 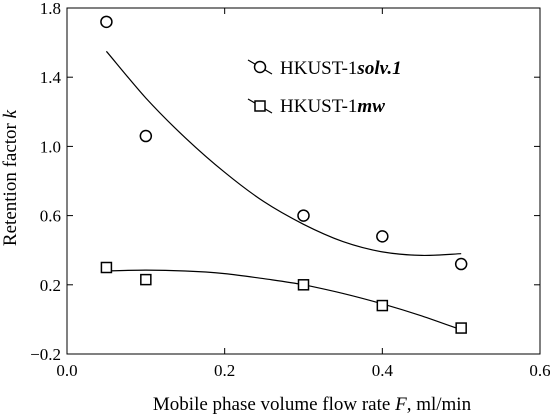 I want to click on x-axis-label: Mobile phase volume flow rate F, ml/min, so click(x=312, y=404).